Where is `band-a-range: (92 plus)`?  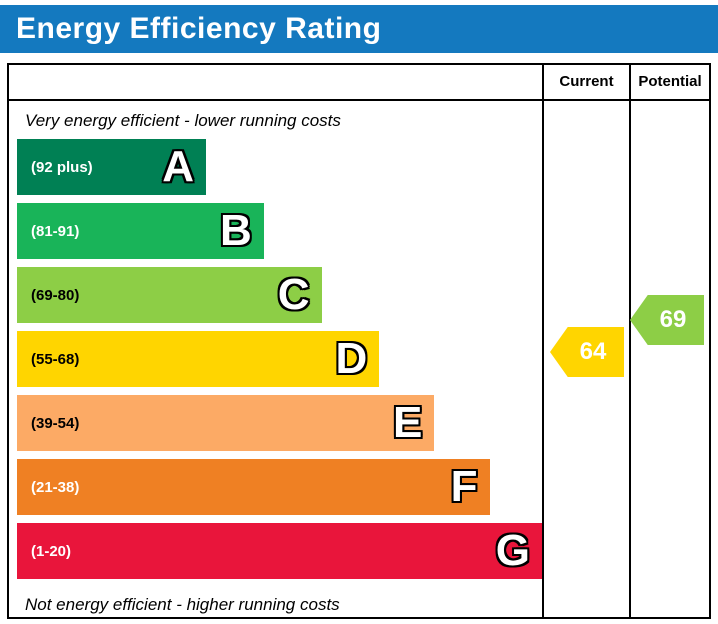
band-a-range: (92 plus) is located at coordinates (62, 167).